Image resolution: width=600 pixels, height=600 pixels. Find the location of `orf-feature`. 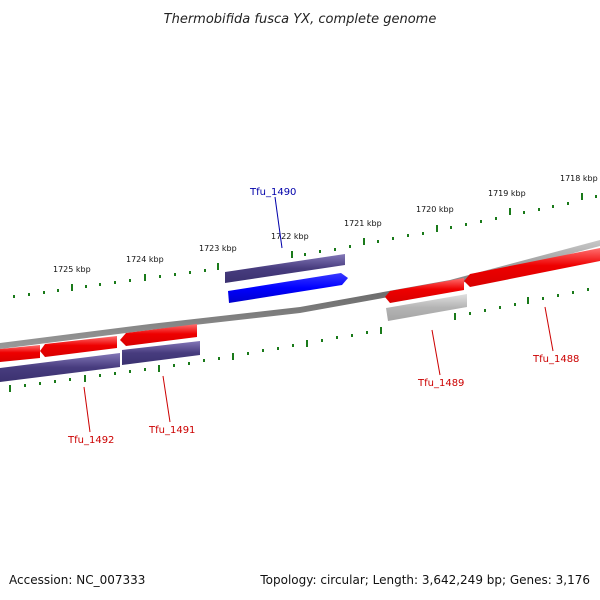

orf-feature is located at coordinates (285, 268).